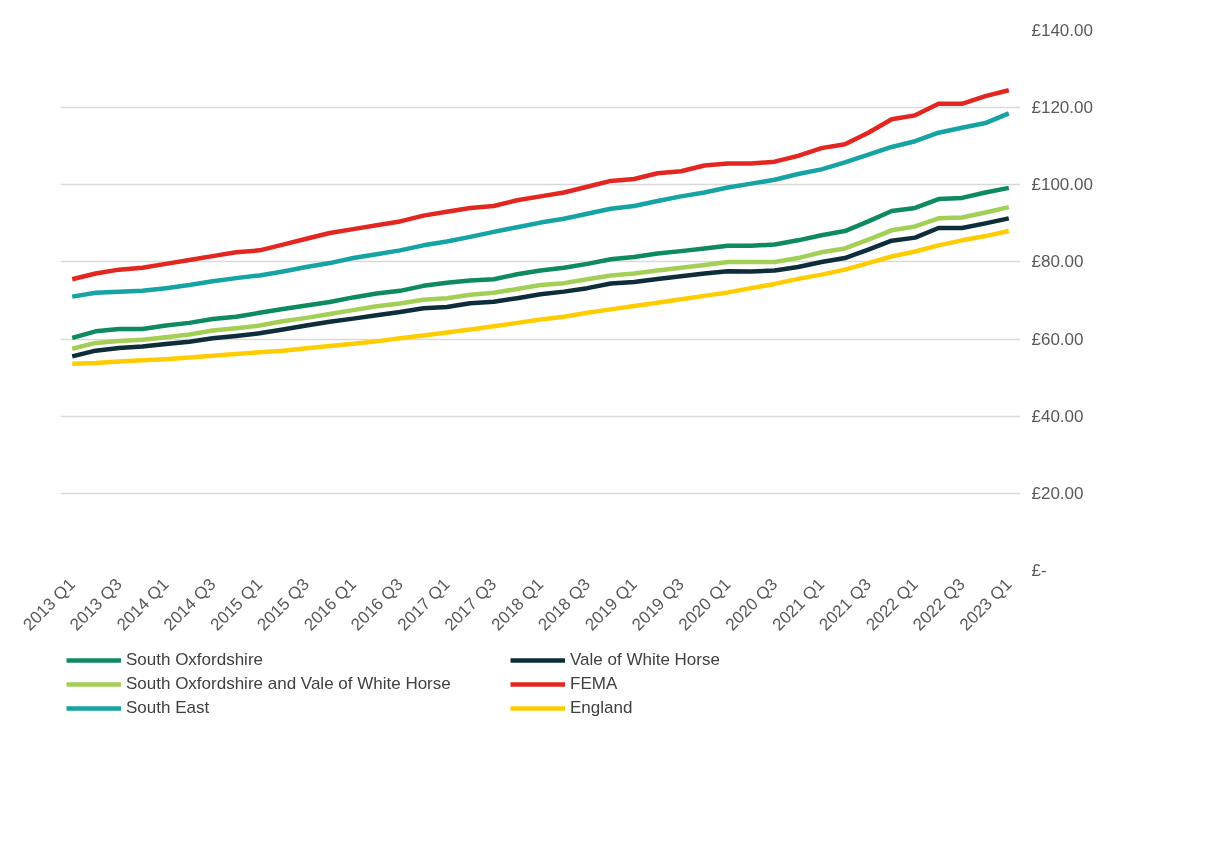 The image size is (1217, 849). Describe the element at coordinates (168, 708) in the screenshot. I see `legend-label: South East` at that location.